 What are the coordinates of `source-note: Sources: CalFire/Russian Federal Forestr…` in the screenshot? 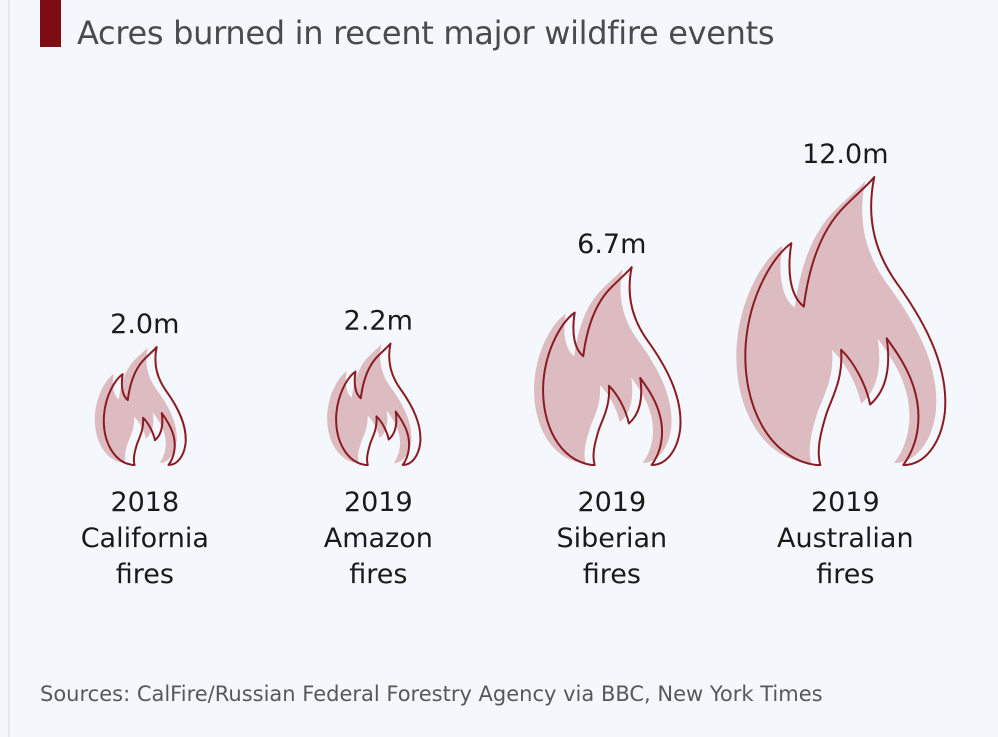 It's located at (431, 694).